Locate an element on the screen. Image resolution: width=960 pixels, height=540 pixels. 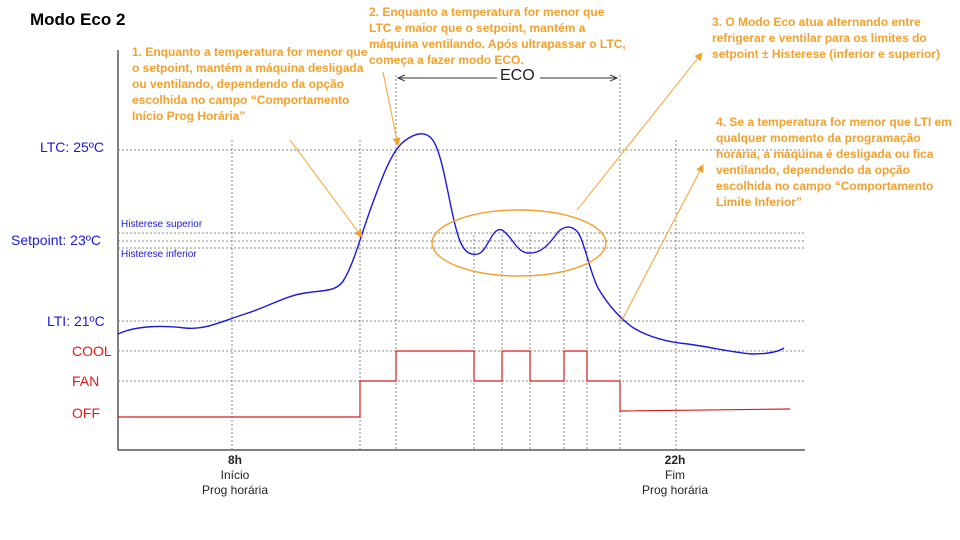
end-hour: 22h is located at coordinates (675, 460).